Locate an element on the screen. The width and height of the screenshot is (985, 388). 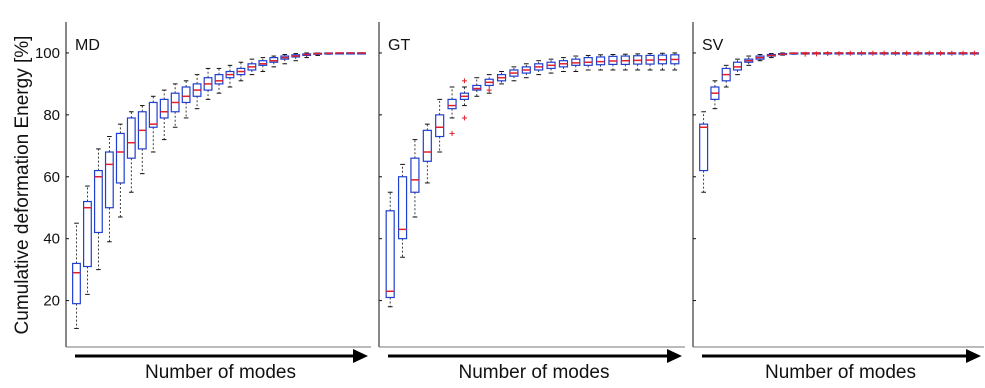
y-tick-label: 40 is located at coordinates (51, 239).